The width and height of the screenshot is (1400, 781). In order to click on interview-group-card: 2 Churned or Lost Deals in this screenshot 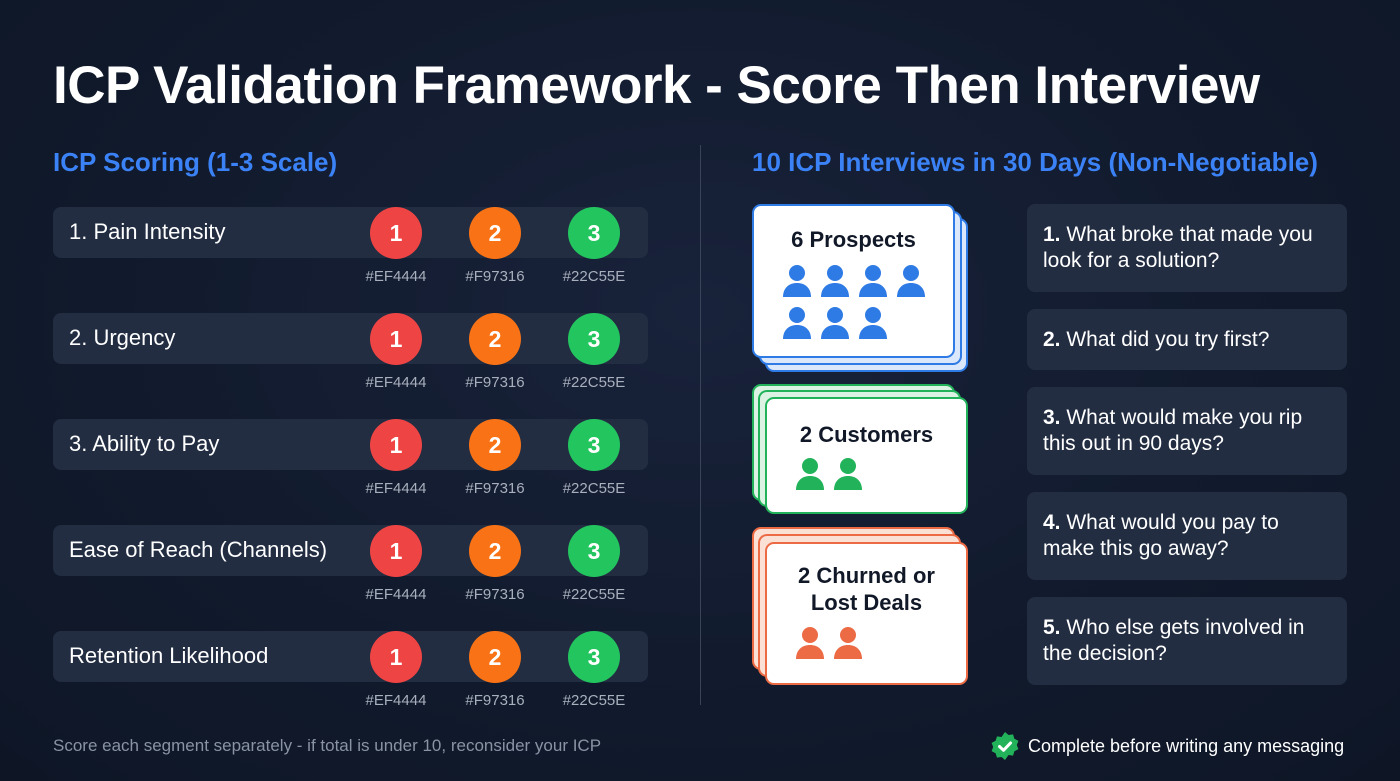, I will do `click(866, 613)`.